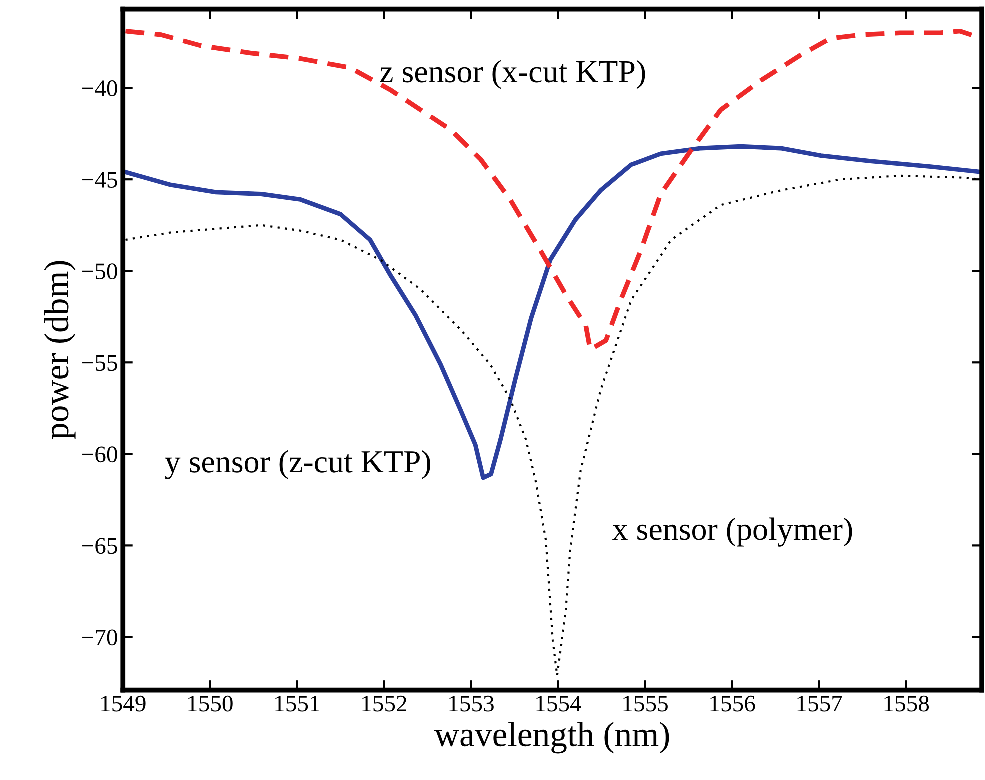 This screenshot has width=985, height=780. I want to click on y-tick-label: −40, so click(100, 88).